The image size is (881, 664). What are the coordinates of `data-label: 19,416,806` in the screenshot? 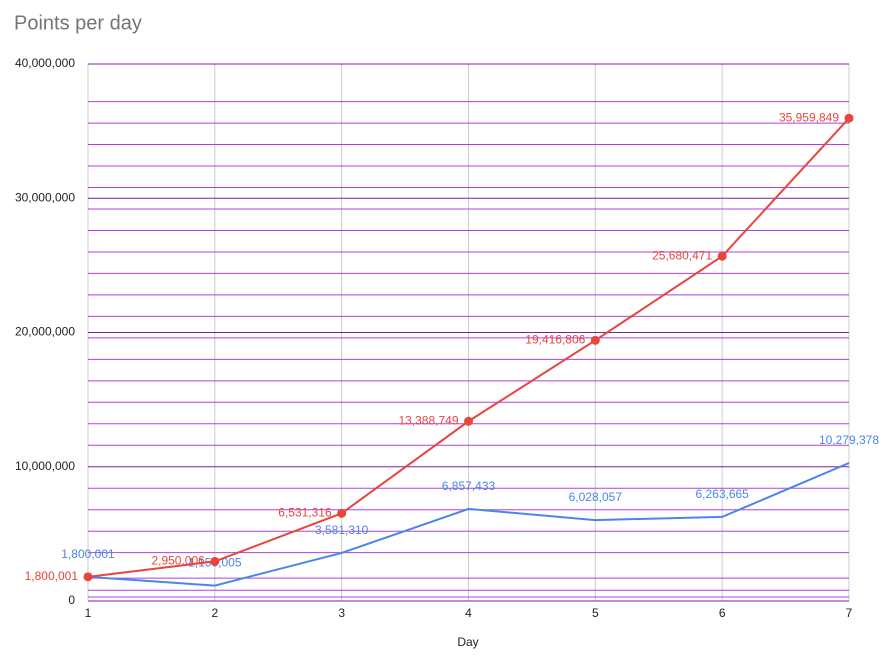 It's located at (555, 340).